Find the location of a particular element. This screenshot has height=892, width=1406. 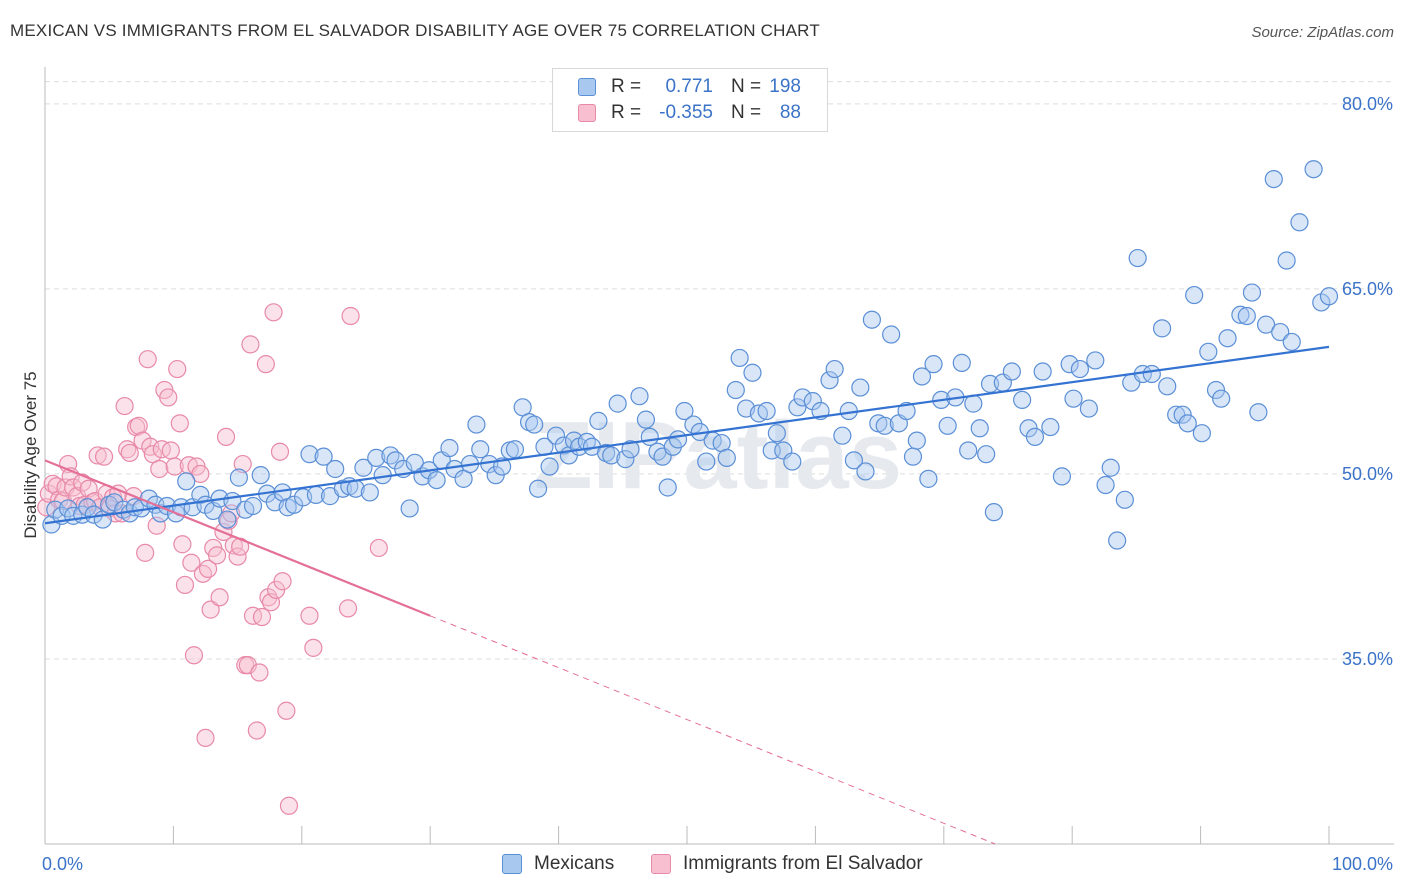

legend-row-el-salvador: R = -0.355 N = 88 is located at coordinates (690, 114).